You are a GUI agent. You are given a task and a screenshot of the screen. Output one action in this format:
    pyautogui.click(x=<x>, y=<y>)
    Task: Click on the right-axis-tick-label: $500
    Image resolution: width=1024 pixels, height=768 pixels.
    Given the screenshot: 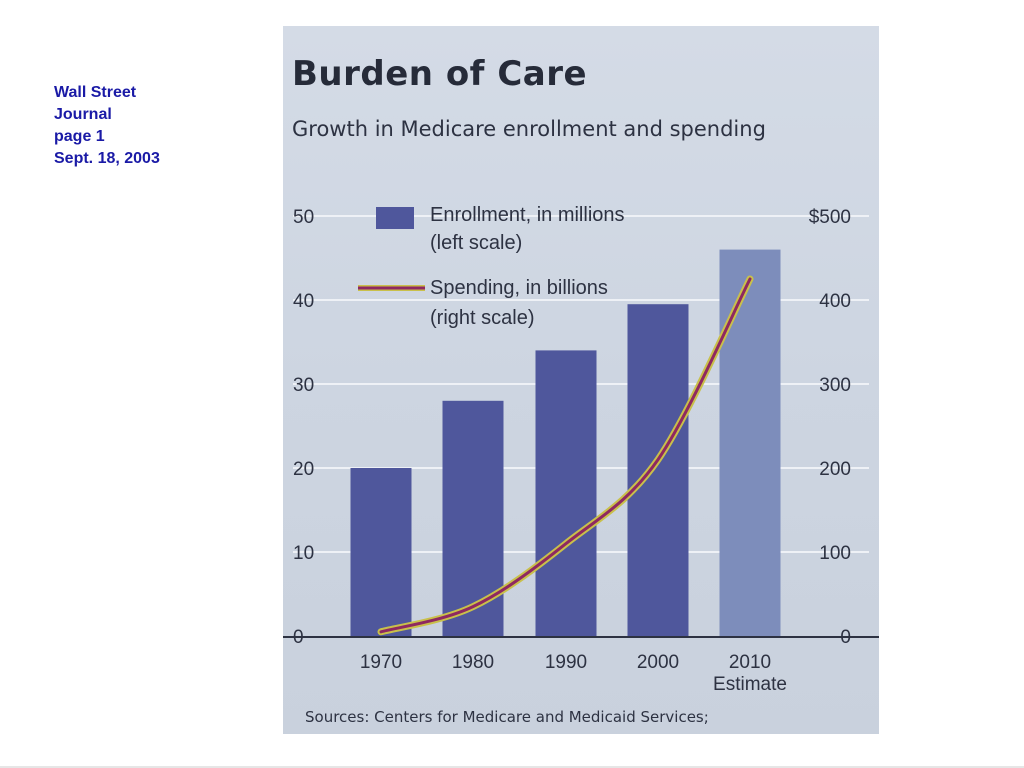 What is the action you would take?
    pyautogui.click(x=830, y=217)
    